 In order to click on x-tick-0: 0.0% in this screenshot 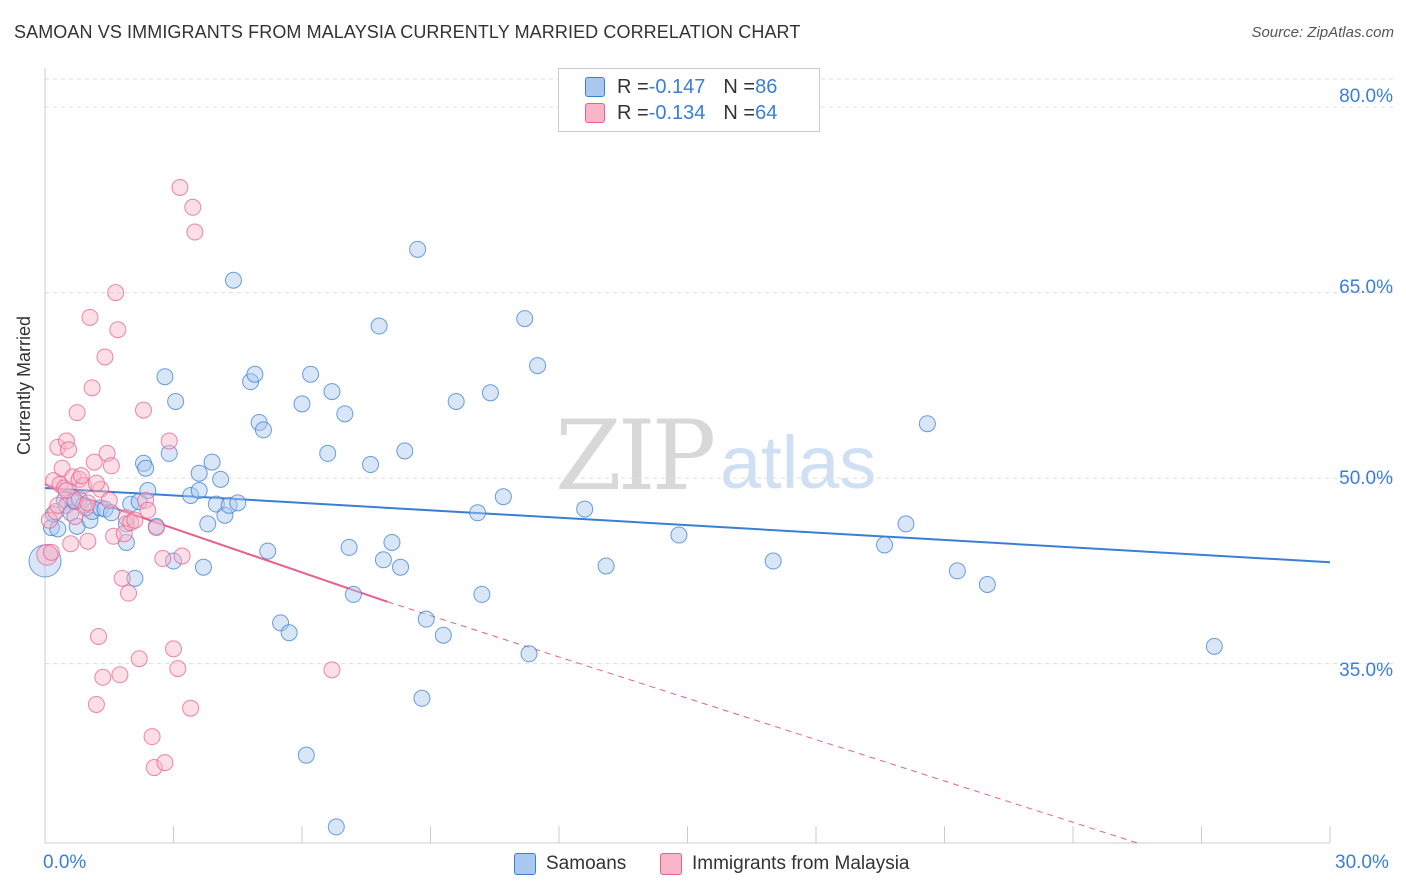, I will do `click(65, 862)`.